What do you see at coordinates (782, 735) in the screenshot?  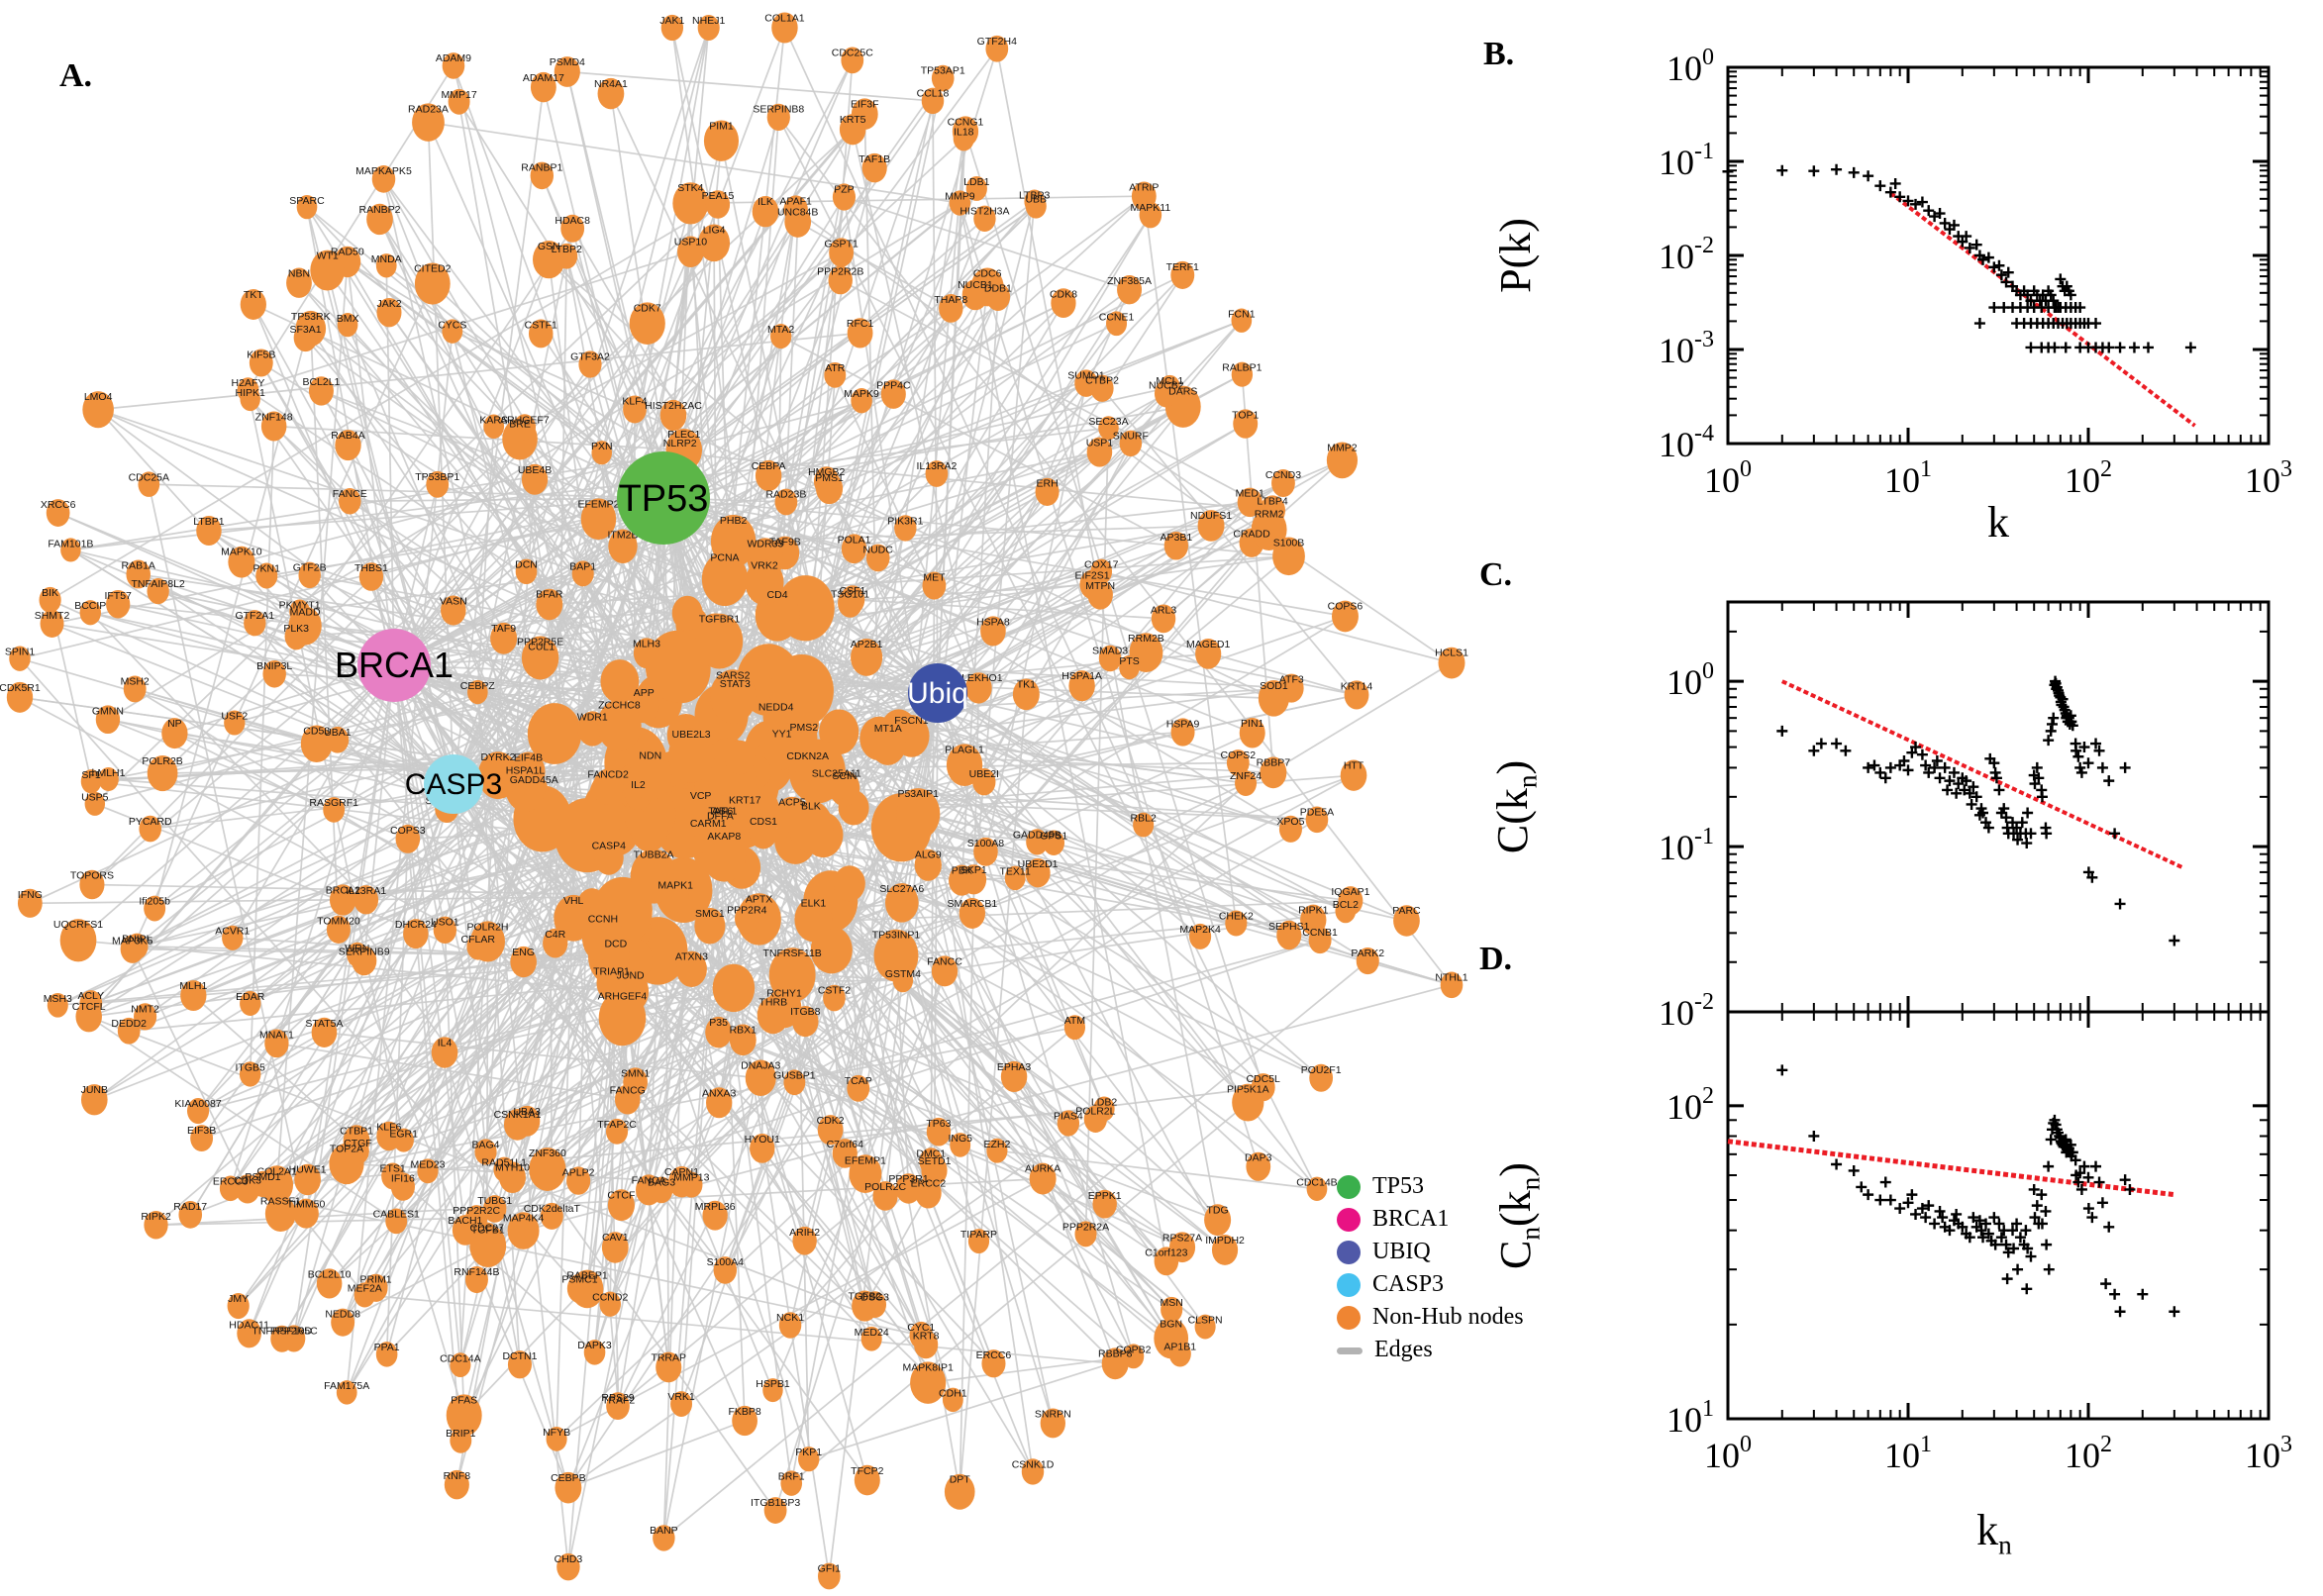 I see `network-node-label: YY1` at bounding box center [782, 735].